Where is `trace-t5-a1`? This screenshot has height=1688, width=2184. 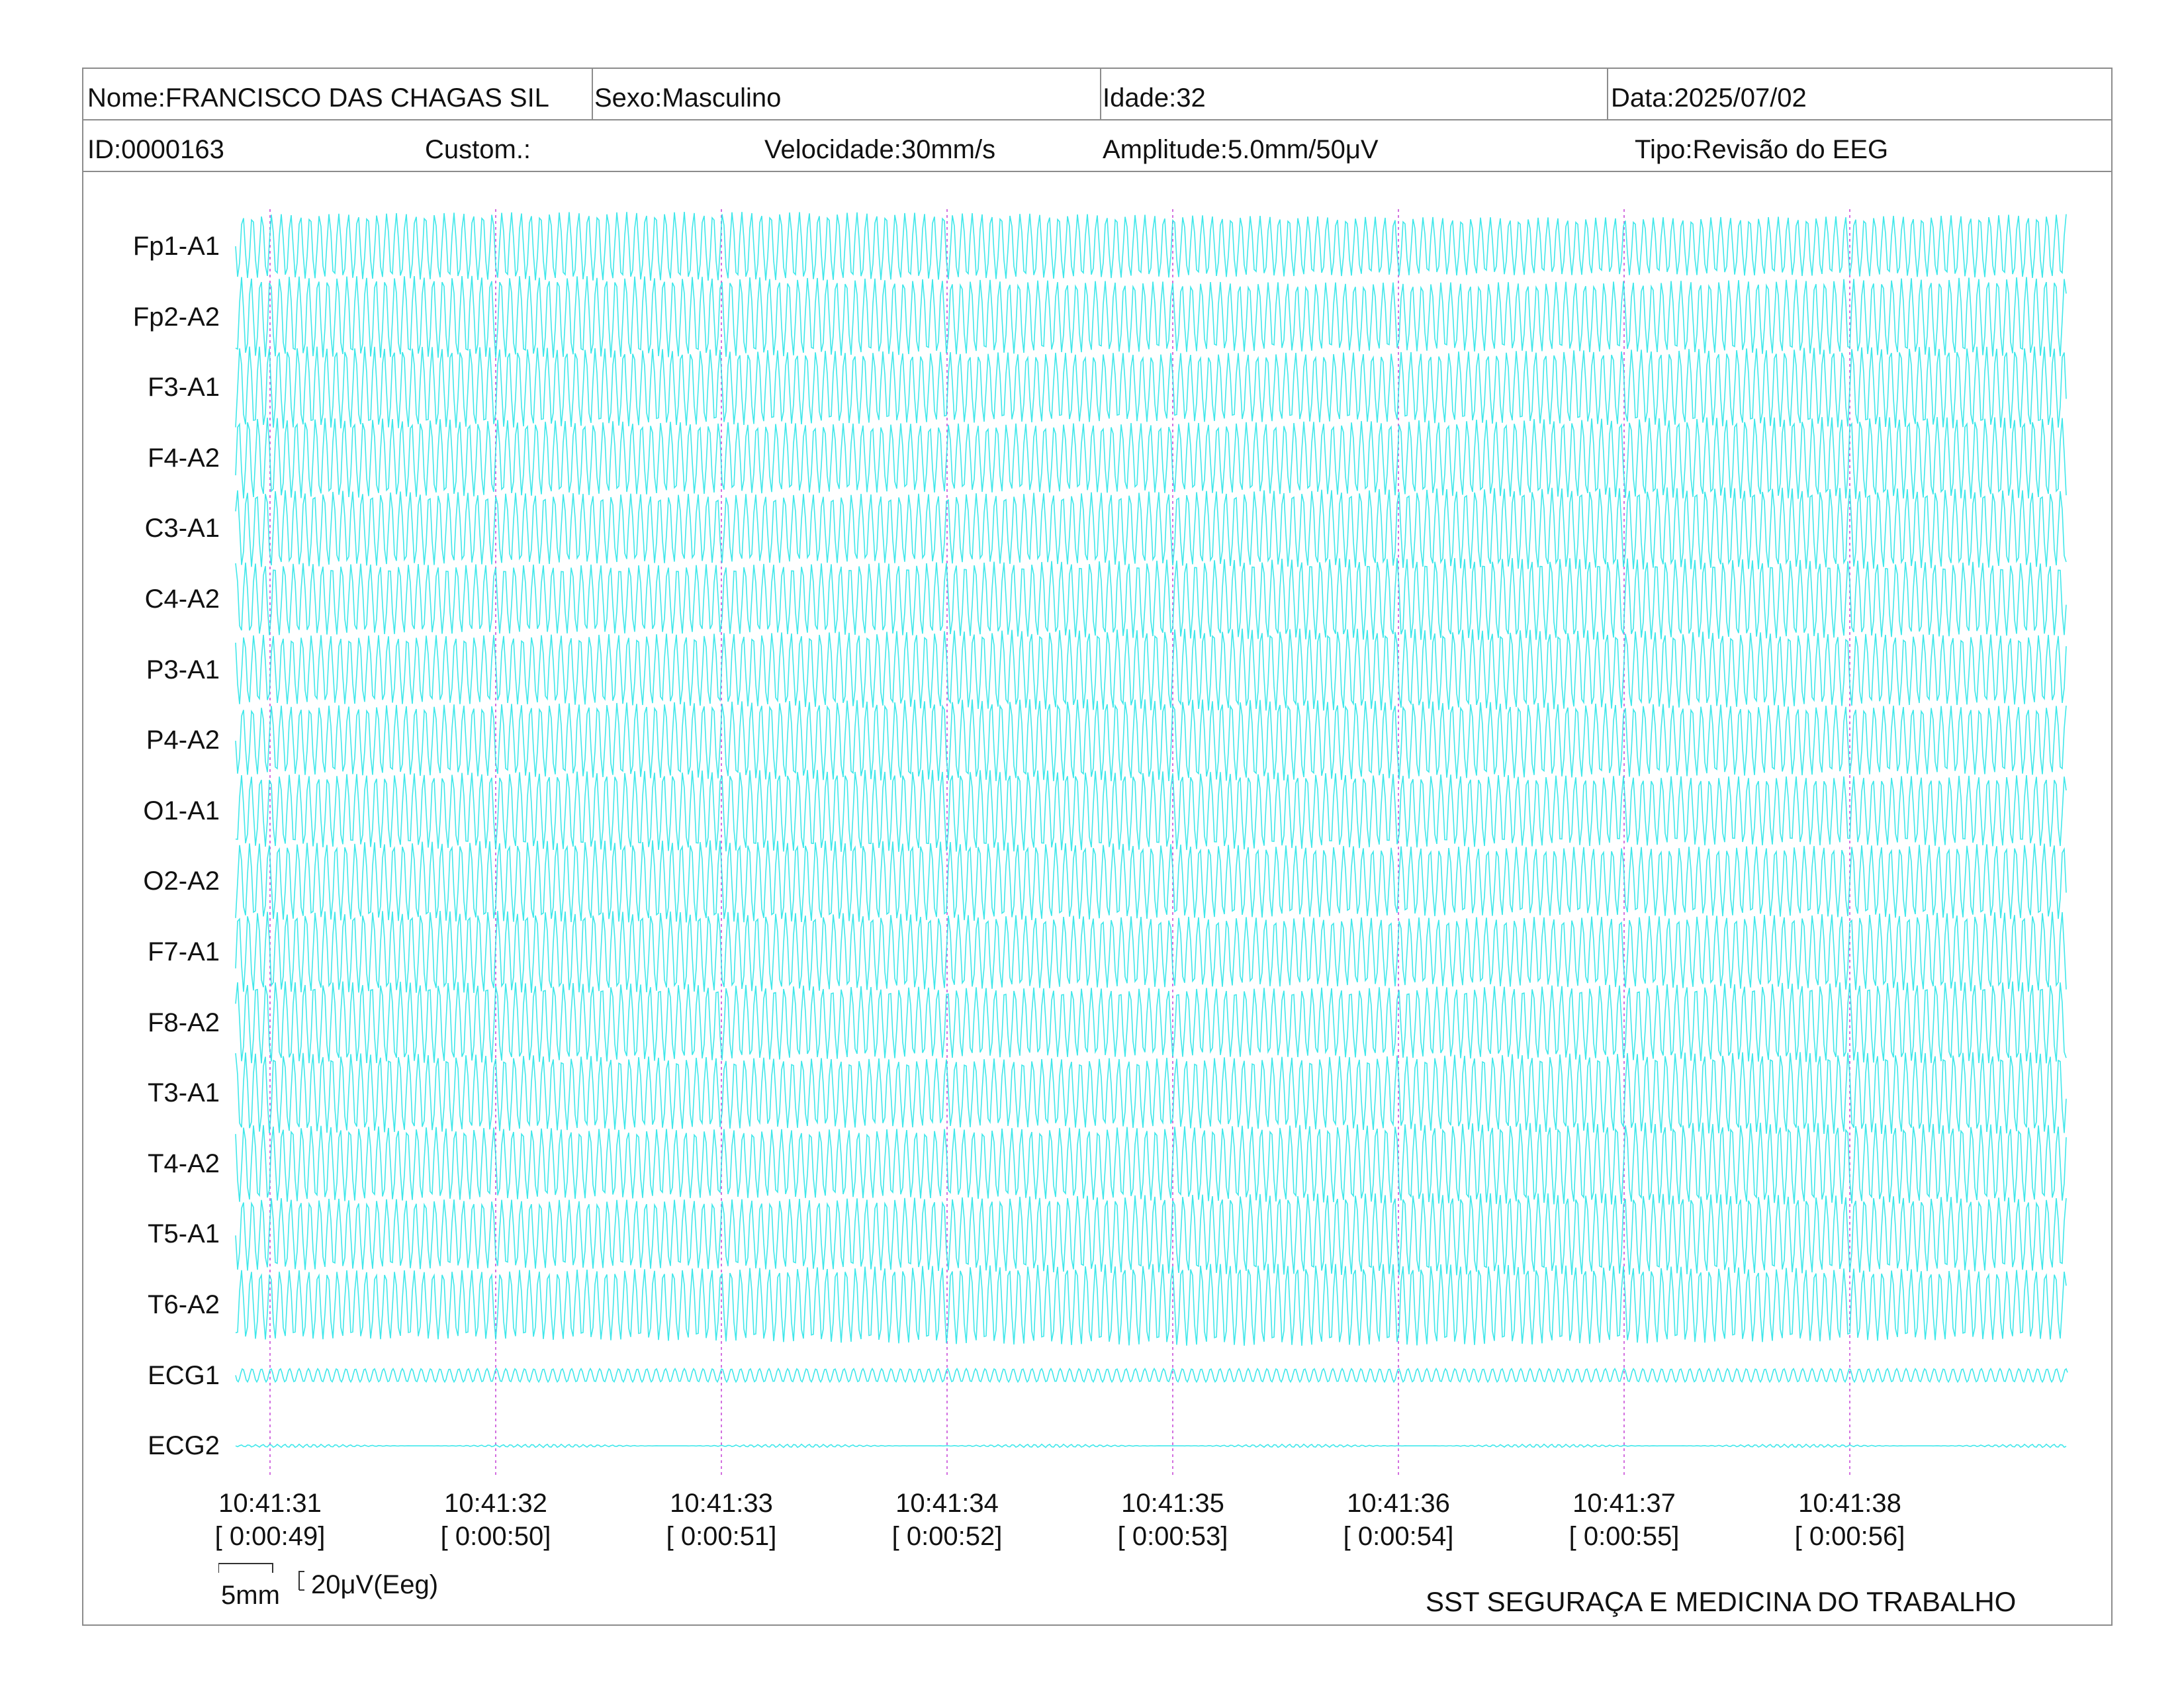
trace-t5-a1 is located at coordinates (1151, 1234).